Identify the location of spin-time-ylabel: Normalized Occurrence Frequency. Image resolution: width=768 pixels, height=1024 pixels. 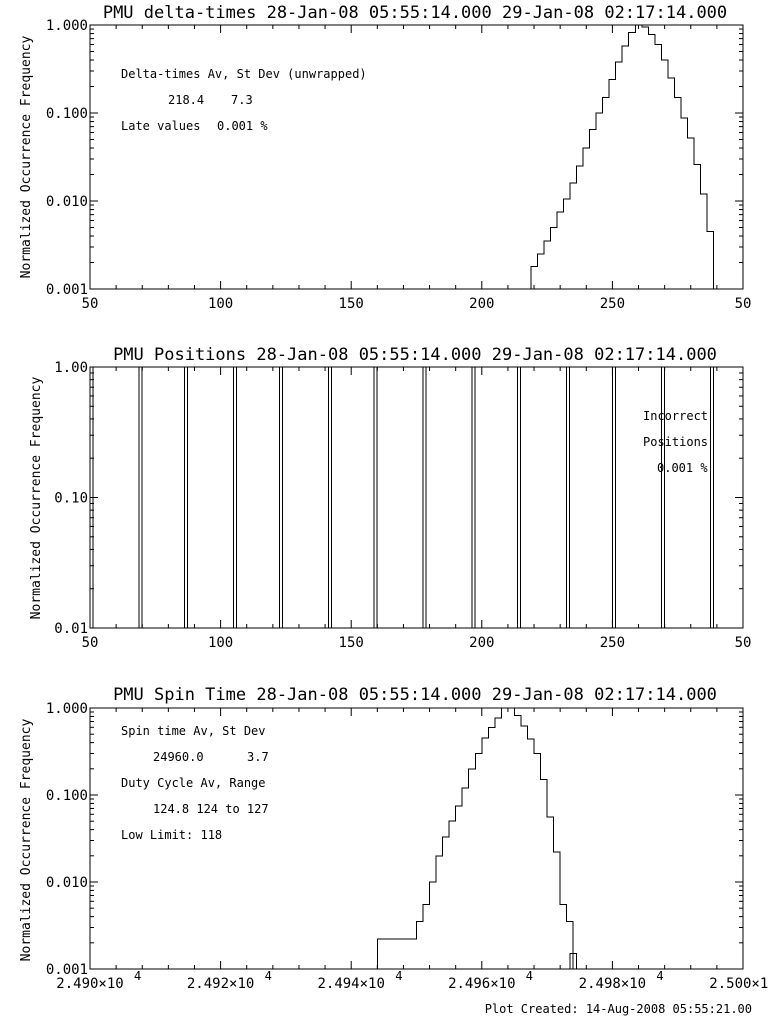
(26, 840).